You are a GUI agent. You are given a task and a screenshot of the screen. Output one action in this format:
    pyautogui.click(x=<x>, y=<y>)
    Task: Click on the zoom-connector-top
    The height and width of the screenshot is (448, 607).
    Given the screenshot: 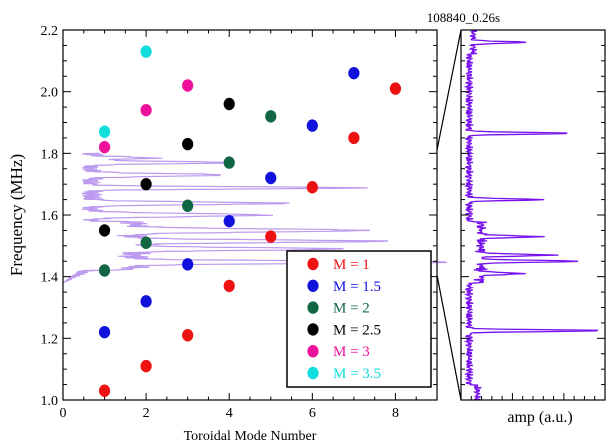 What is the action you would take?
    pyautogui.click(x=449, y=90)
    